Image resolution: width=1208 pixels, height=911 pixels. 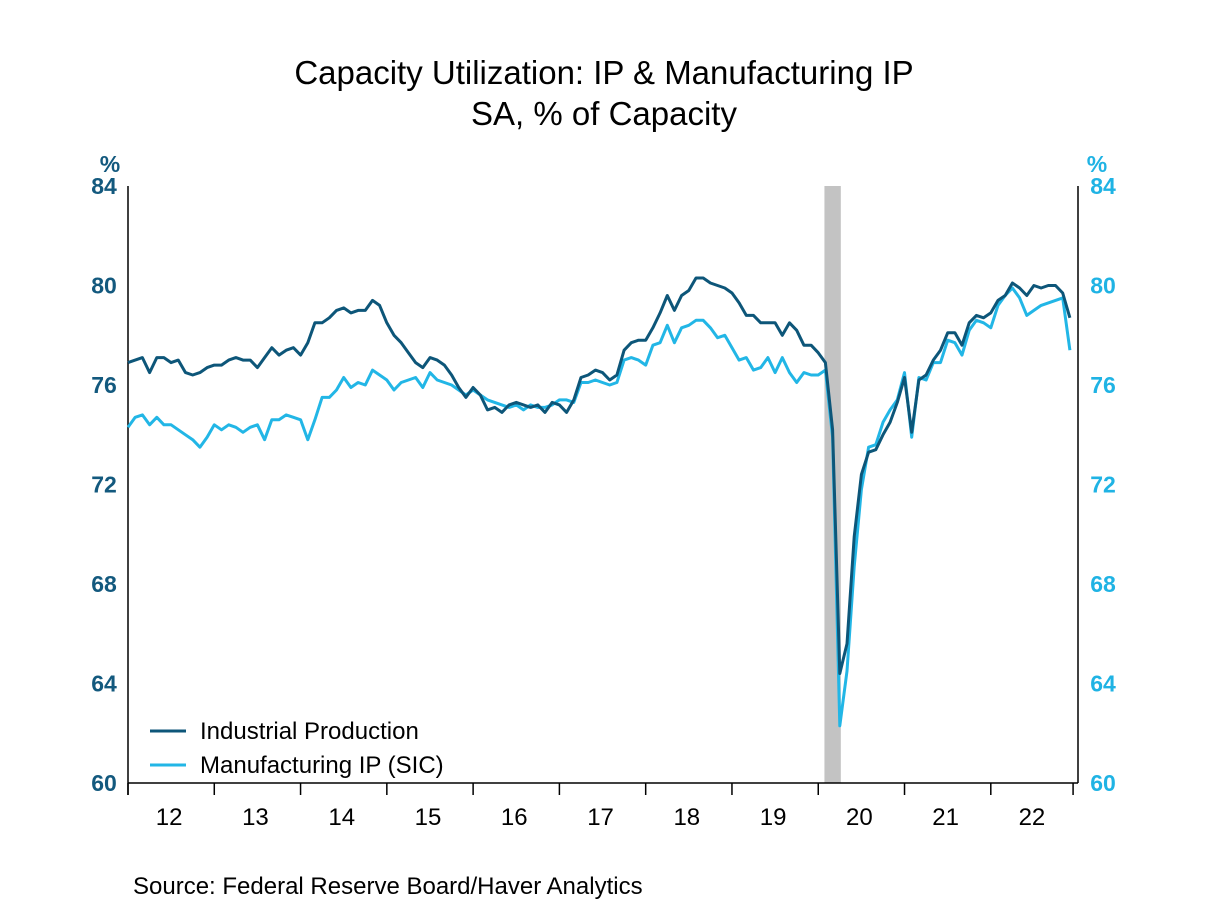 What do you see at coordinates (1032, 817) in the screenshot?
I see `x-tick-label: 22` at bounding box center [1032, 817].